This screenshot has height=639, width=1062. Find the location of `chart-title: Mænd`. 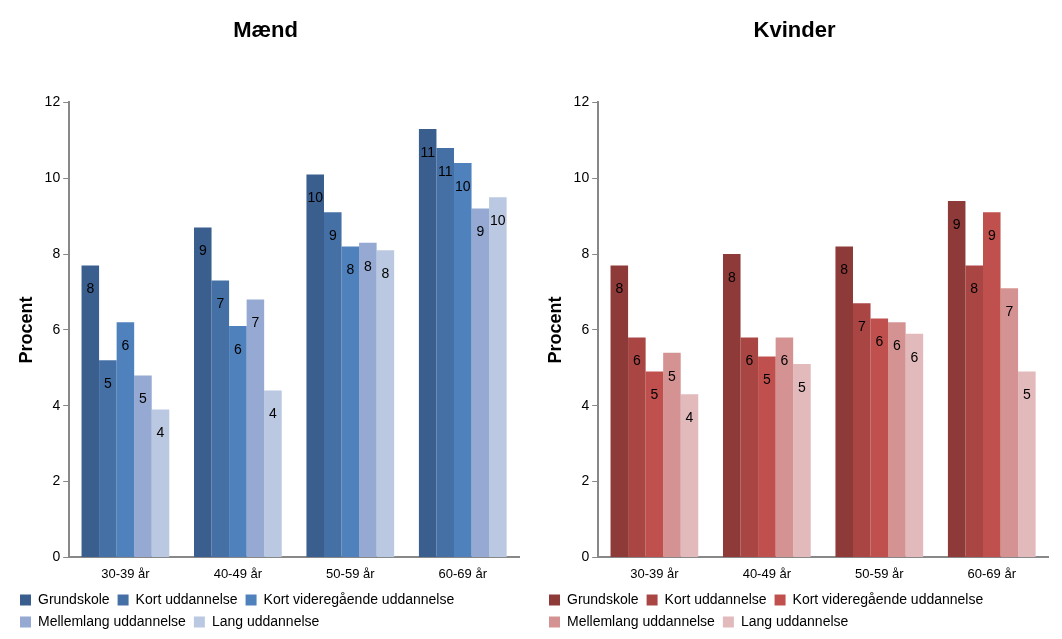

chart-title: Mænd is located at coordinates (265, 30).